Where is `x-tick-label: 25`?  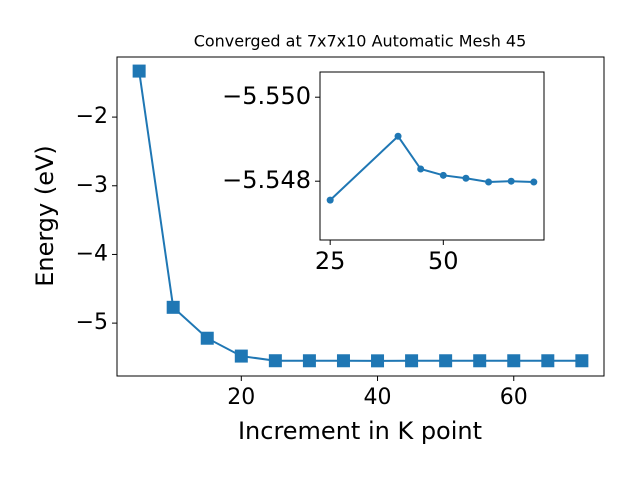 x-tick-label: 25 is located at coordinates (330, 261).